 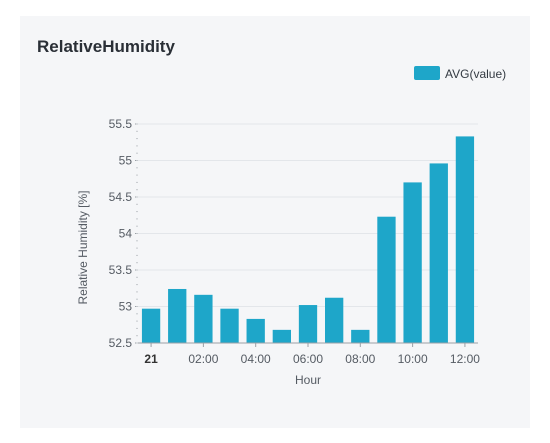 What do you see at coordinates (126, 307) in the screenshot?
I see `y-tick-label: 53` at bounding box center [126, 307].